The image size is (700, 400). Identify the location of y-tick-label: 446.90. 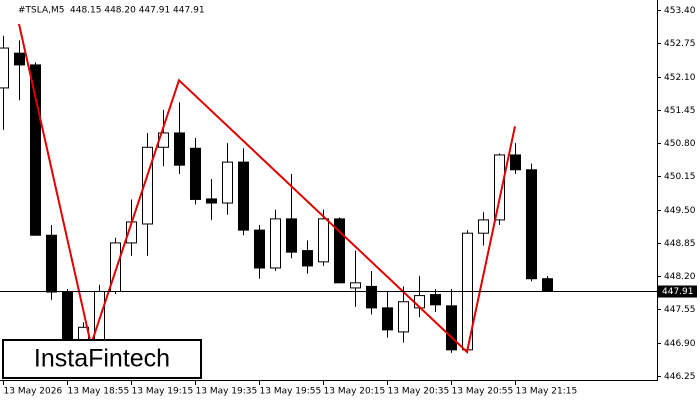
(680, 344).